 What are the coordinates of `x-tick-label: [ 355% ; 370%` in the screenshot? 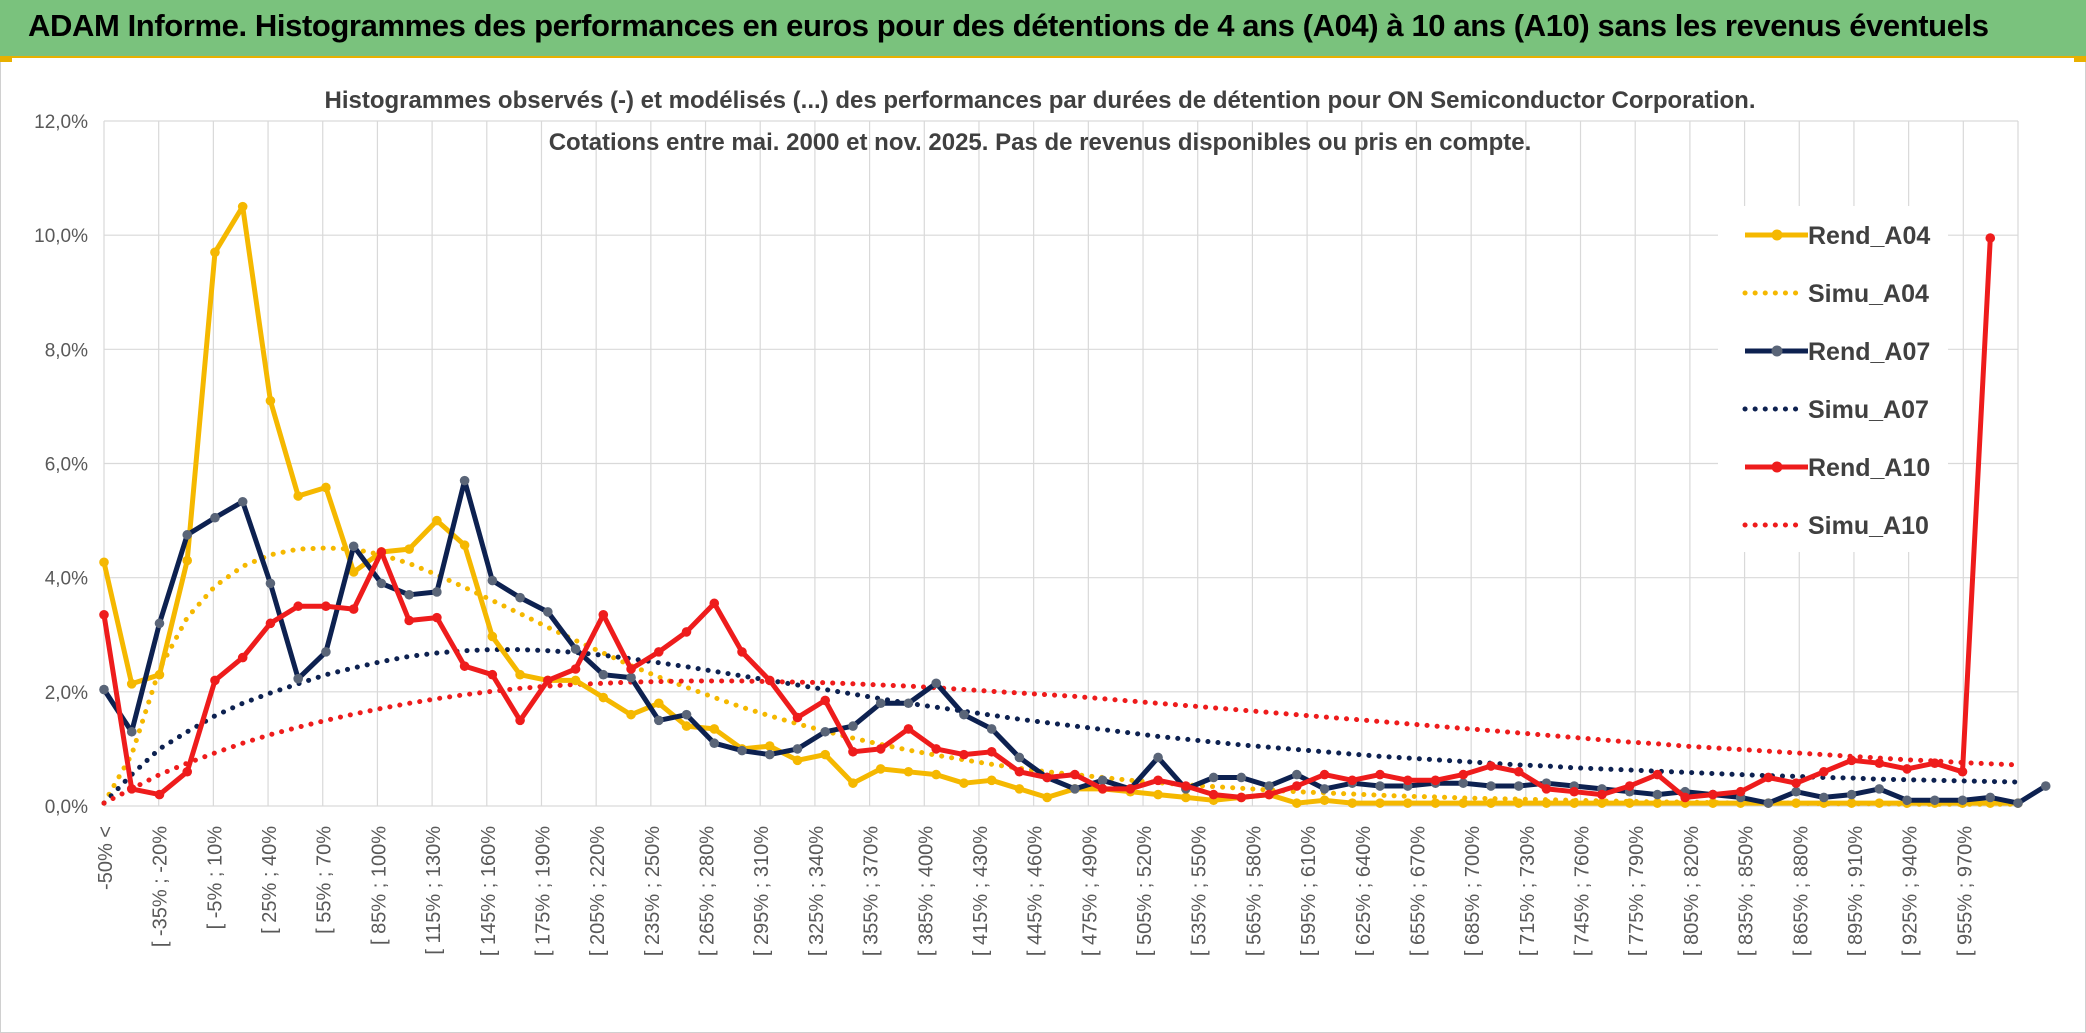 It's located at (872, 891).